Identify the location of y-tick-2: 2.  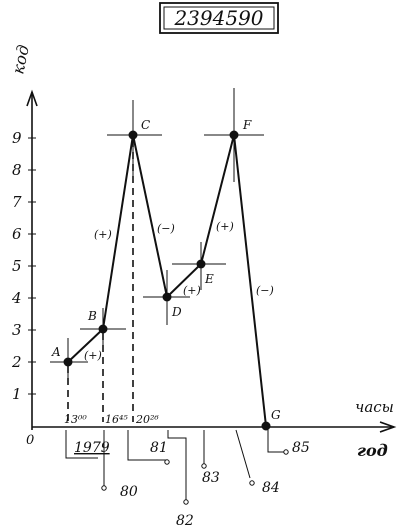
(23, 362).